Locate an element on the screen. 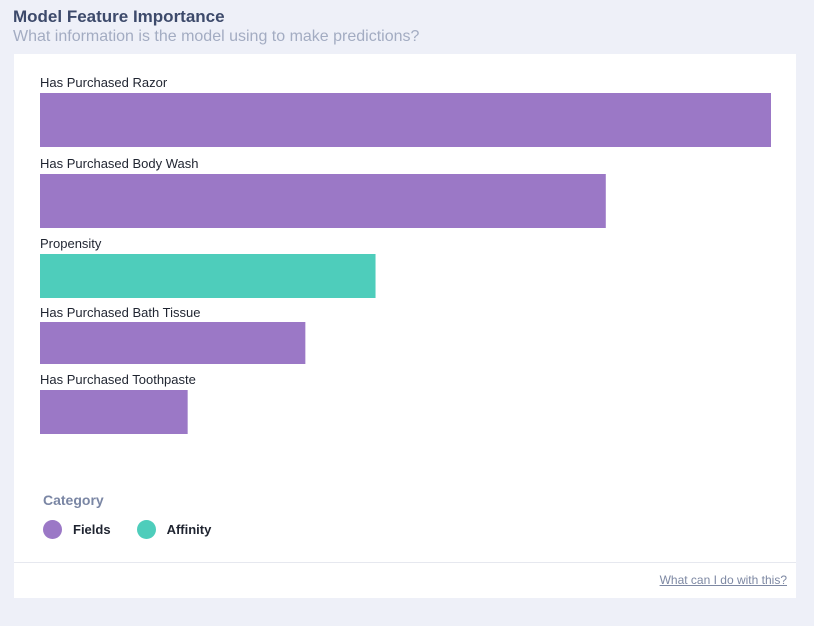 The image size is (814, 626). legend-swatch-affinity is located at coordinates (146, 529).